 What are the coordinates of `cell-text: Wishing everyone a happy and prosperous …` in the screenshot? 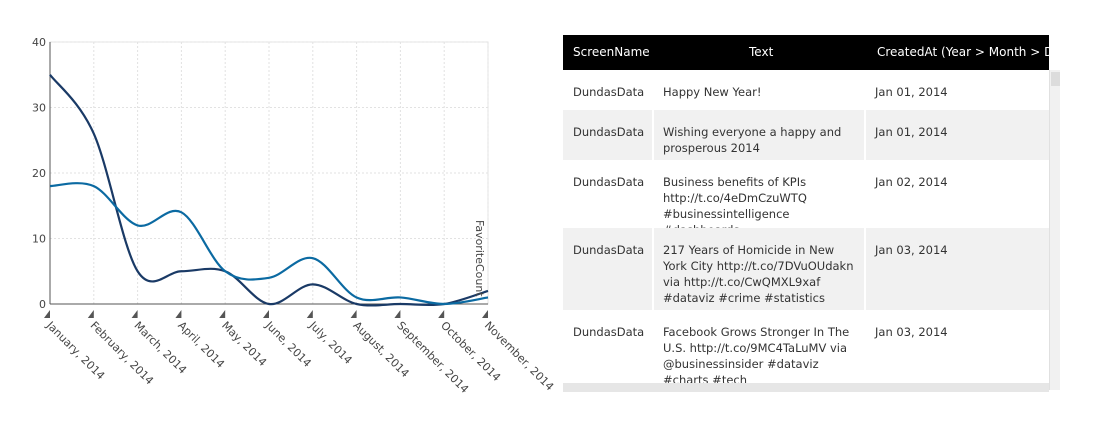 It's located at (752, 140).